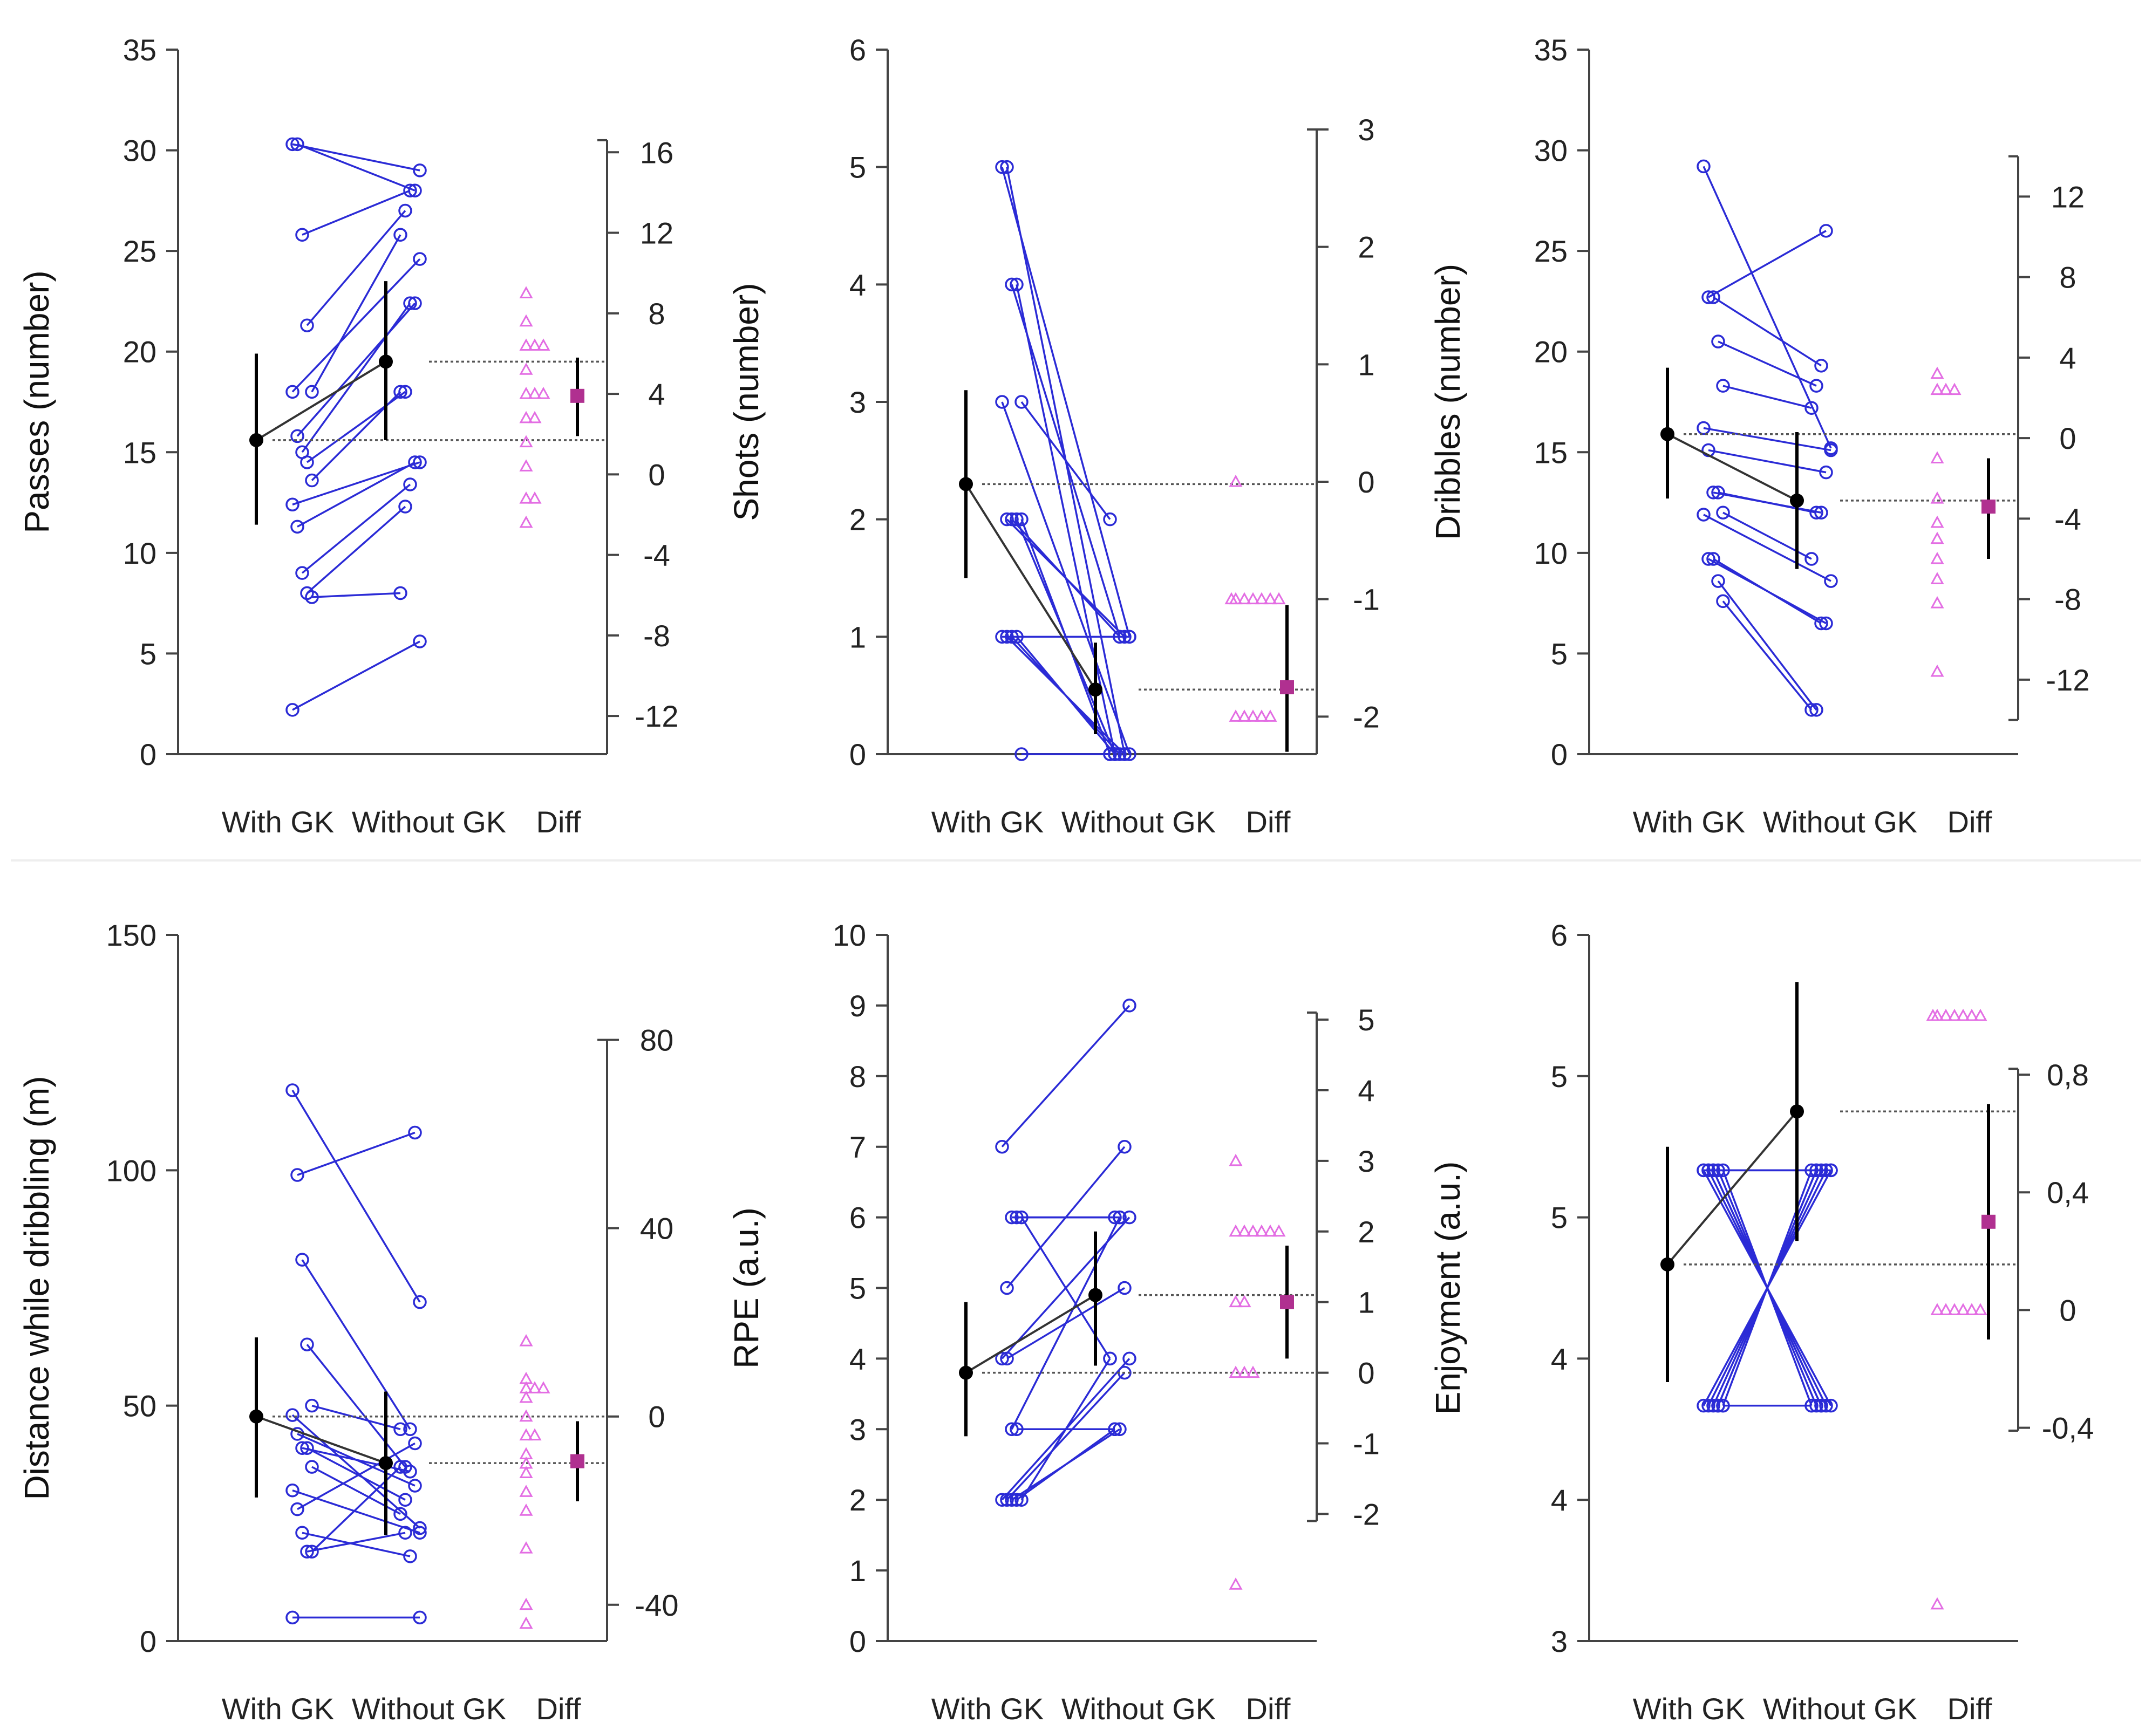 This screenshot has width=2152, height=1736. I want to click on y-tick-label: 6, so click(857, 50).